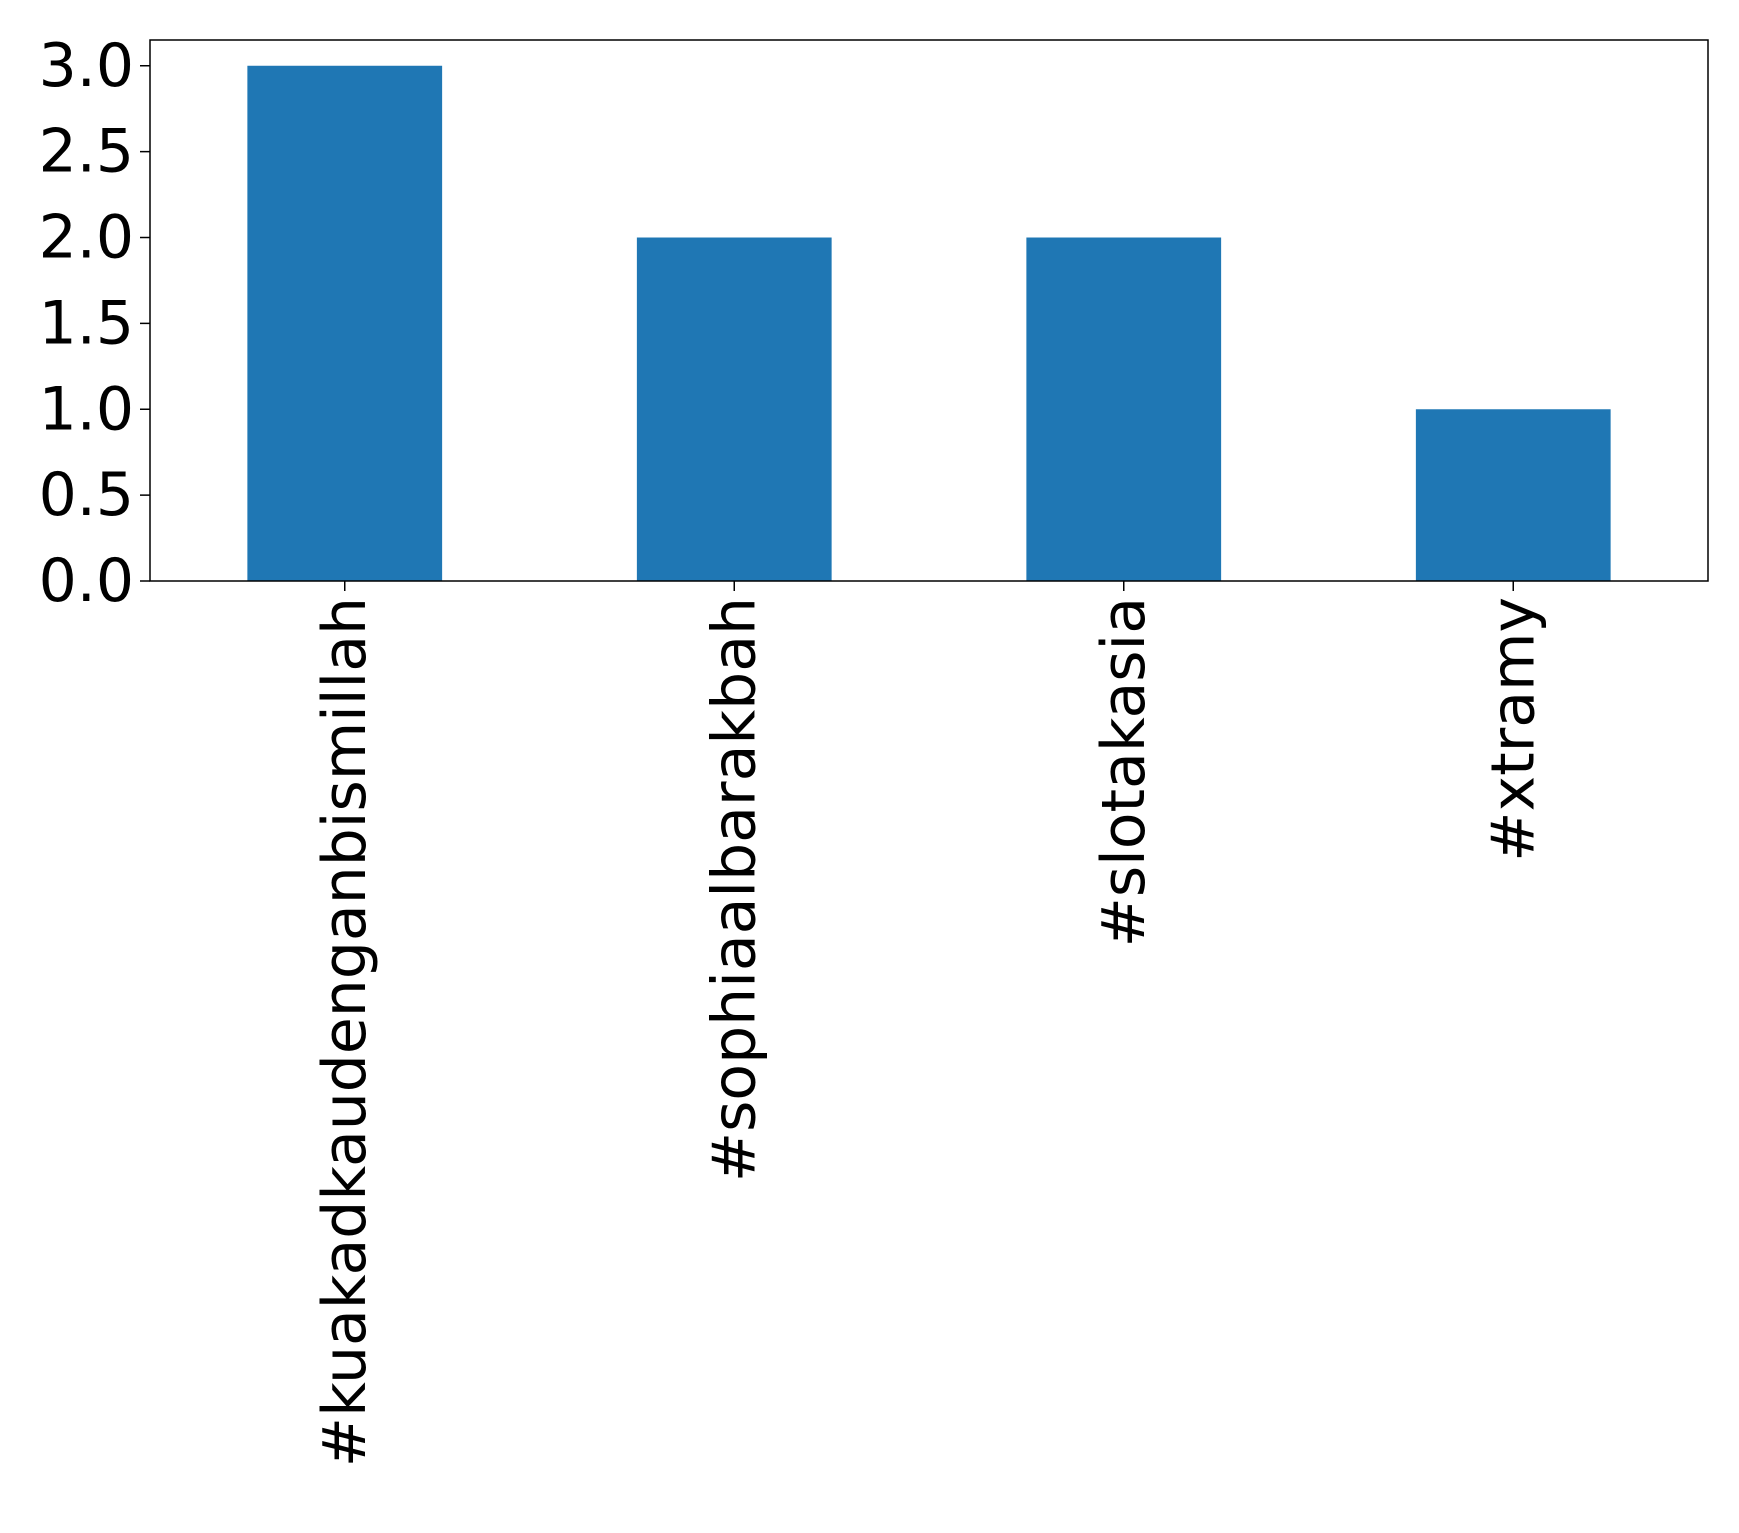 The image size is (1739, 1533). I want to click on y-tick-label: 1.0, so click(86, 409).